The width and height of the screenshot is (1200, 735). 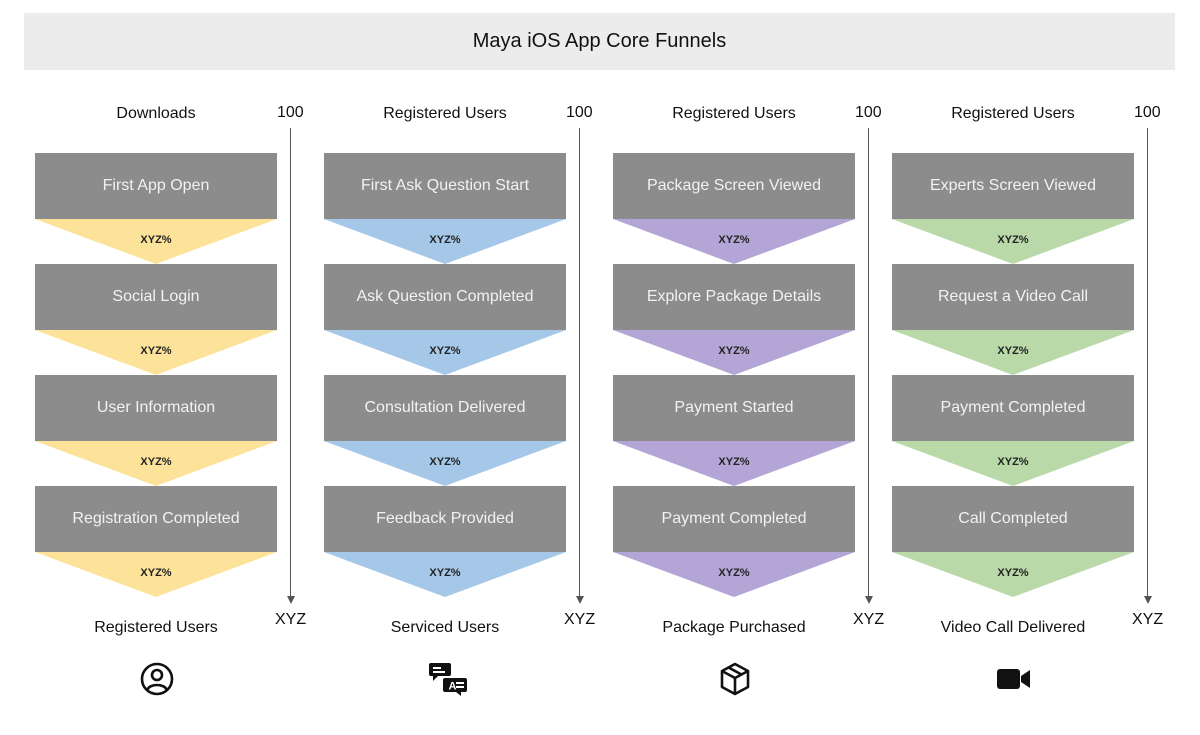 I want to click on question-answer-icon: A, so click(x=447, y=679).